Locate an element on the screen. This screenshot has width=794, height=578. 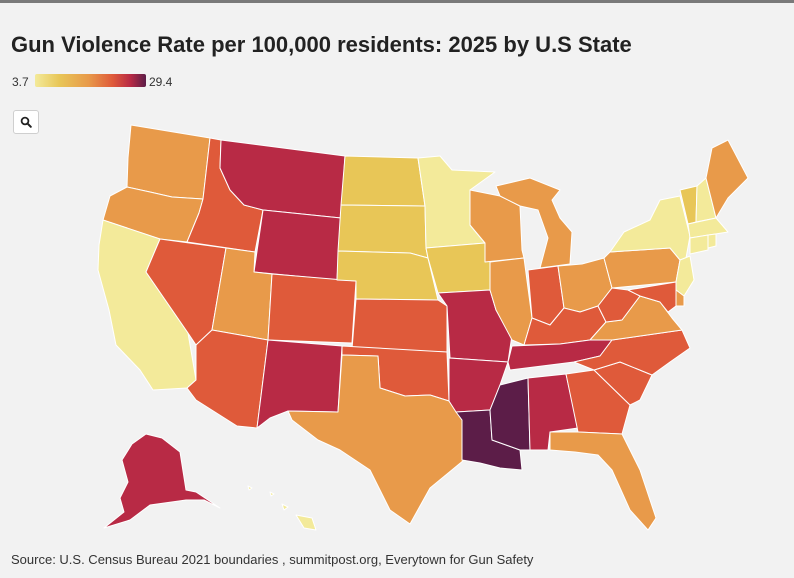
legend-min-label: 3.7 is located at coordinates (20, 82).